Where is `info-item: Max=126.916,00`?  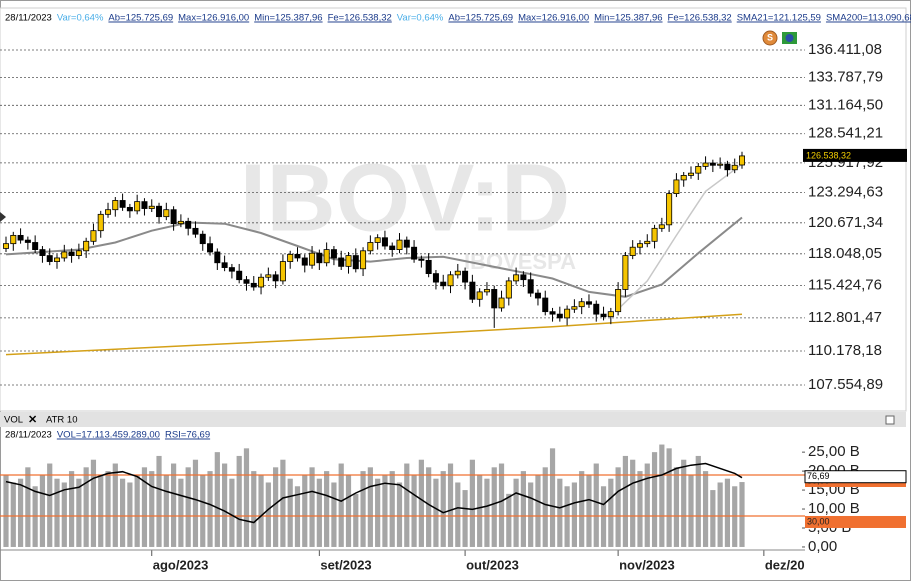 info-item: Max=126.916,00 is located at coordinates (213, 18).